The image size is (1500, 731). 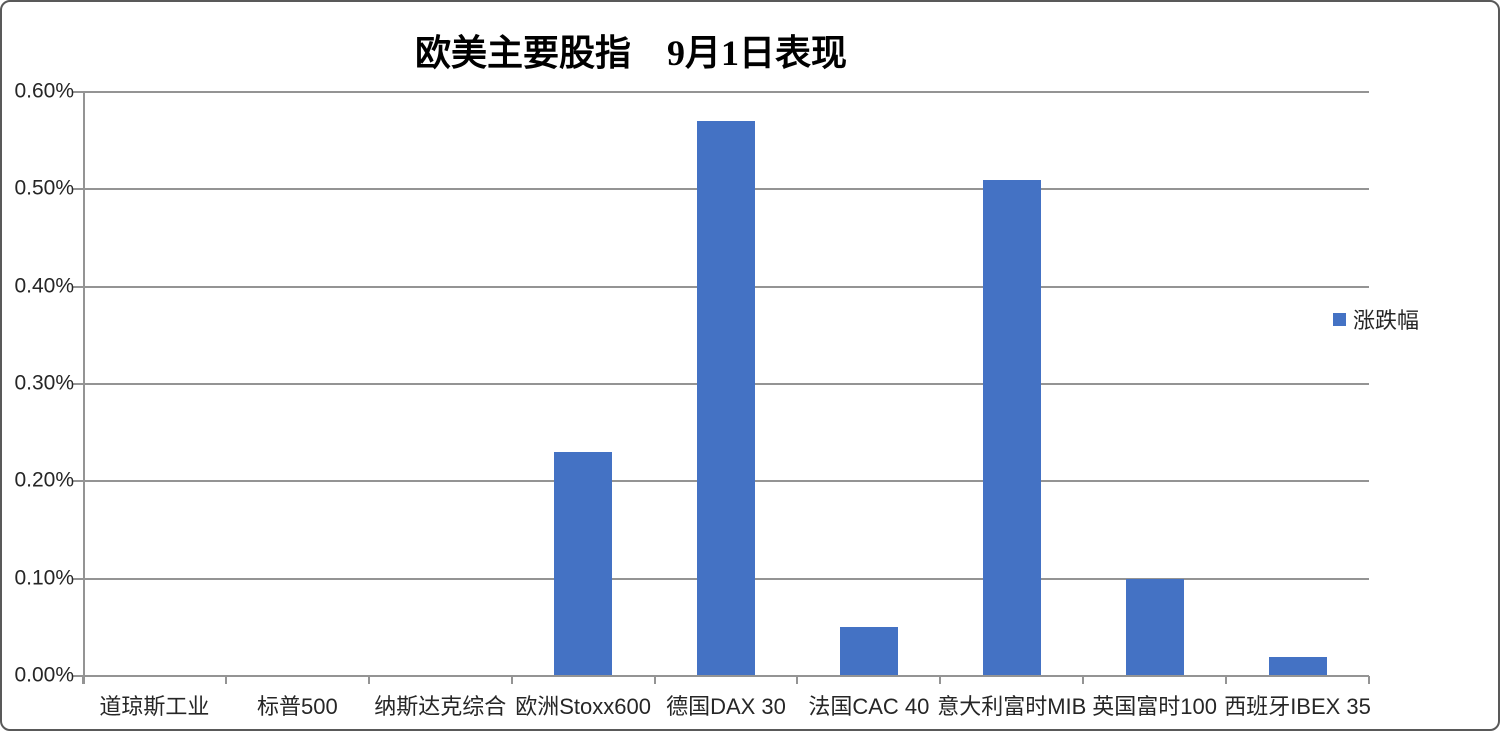 I want to click on bar-英国富时100, so click(x=1154, y=627).